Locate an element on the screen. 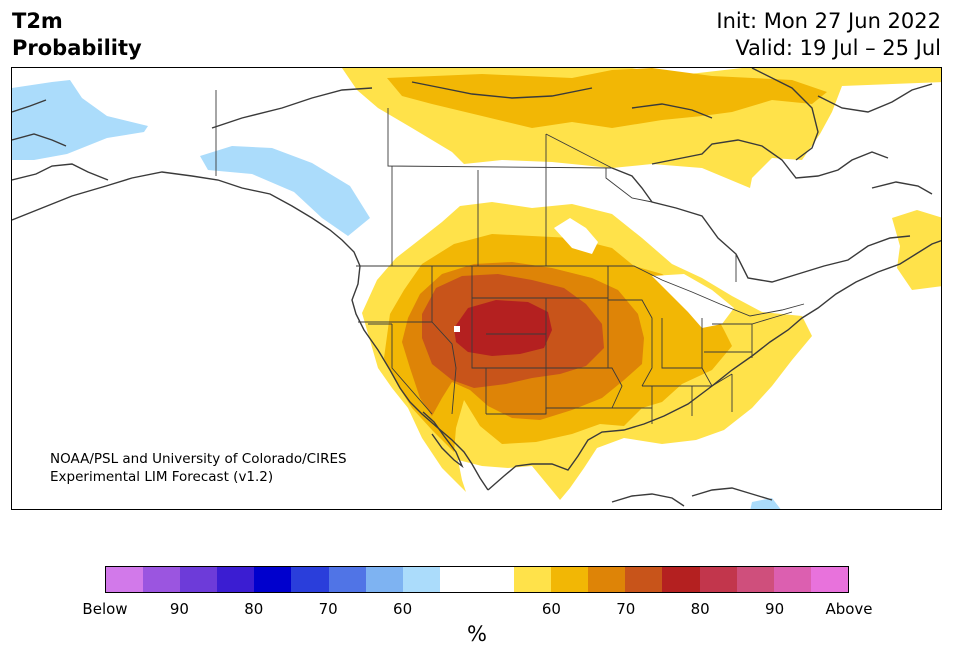 The height and width of the screenshot is (659, 953). colorbar-tick-label: Above is located at coordinates (849, 609).